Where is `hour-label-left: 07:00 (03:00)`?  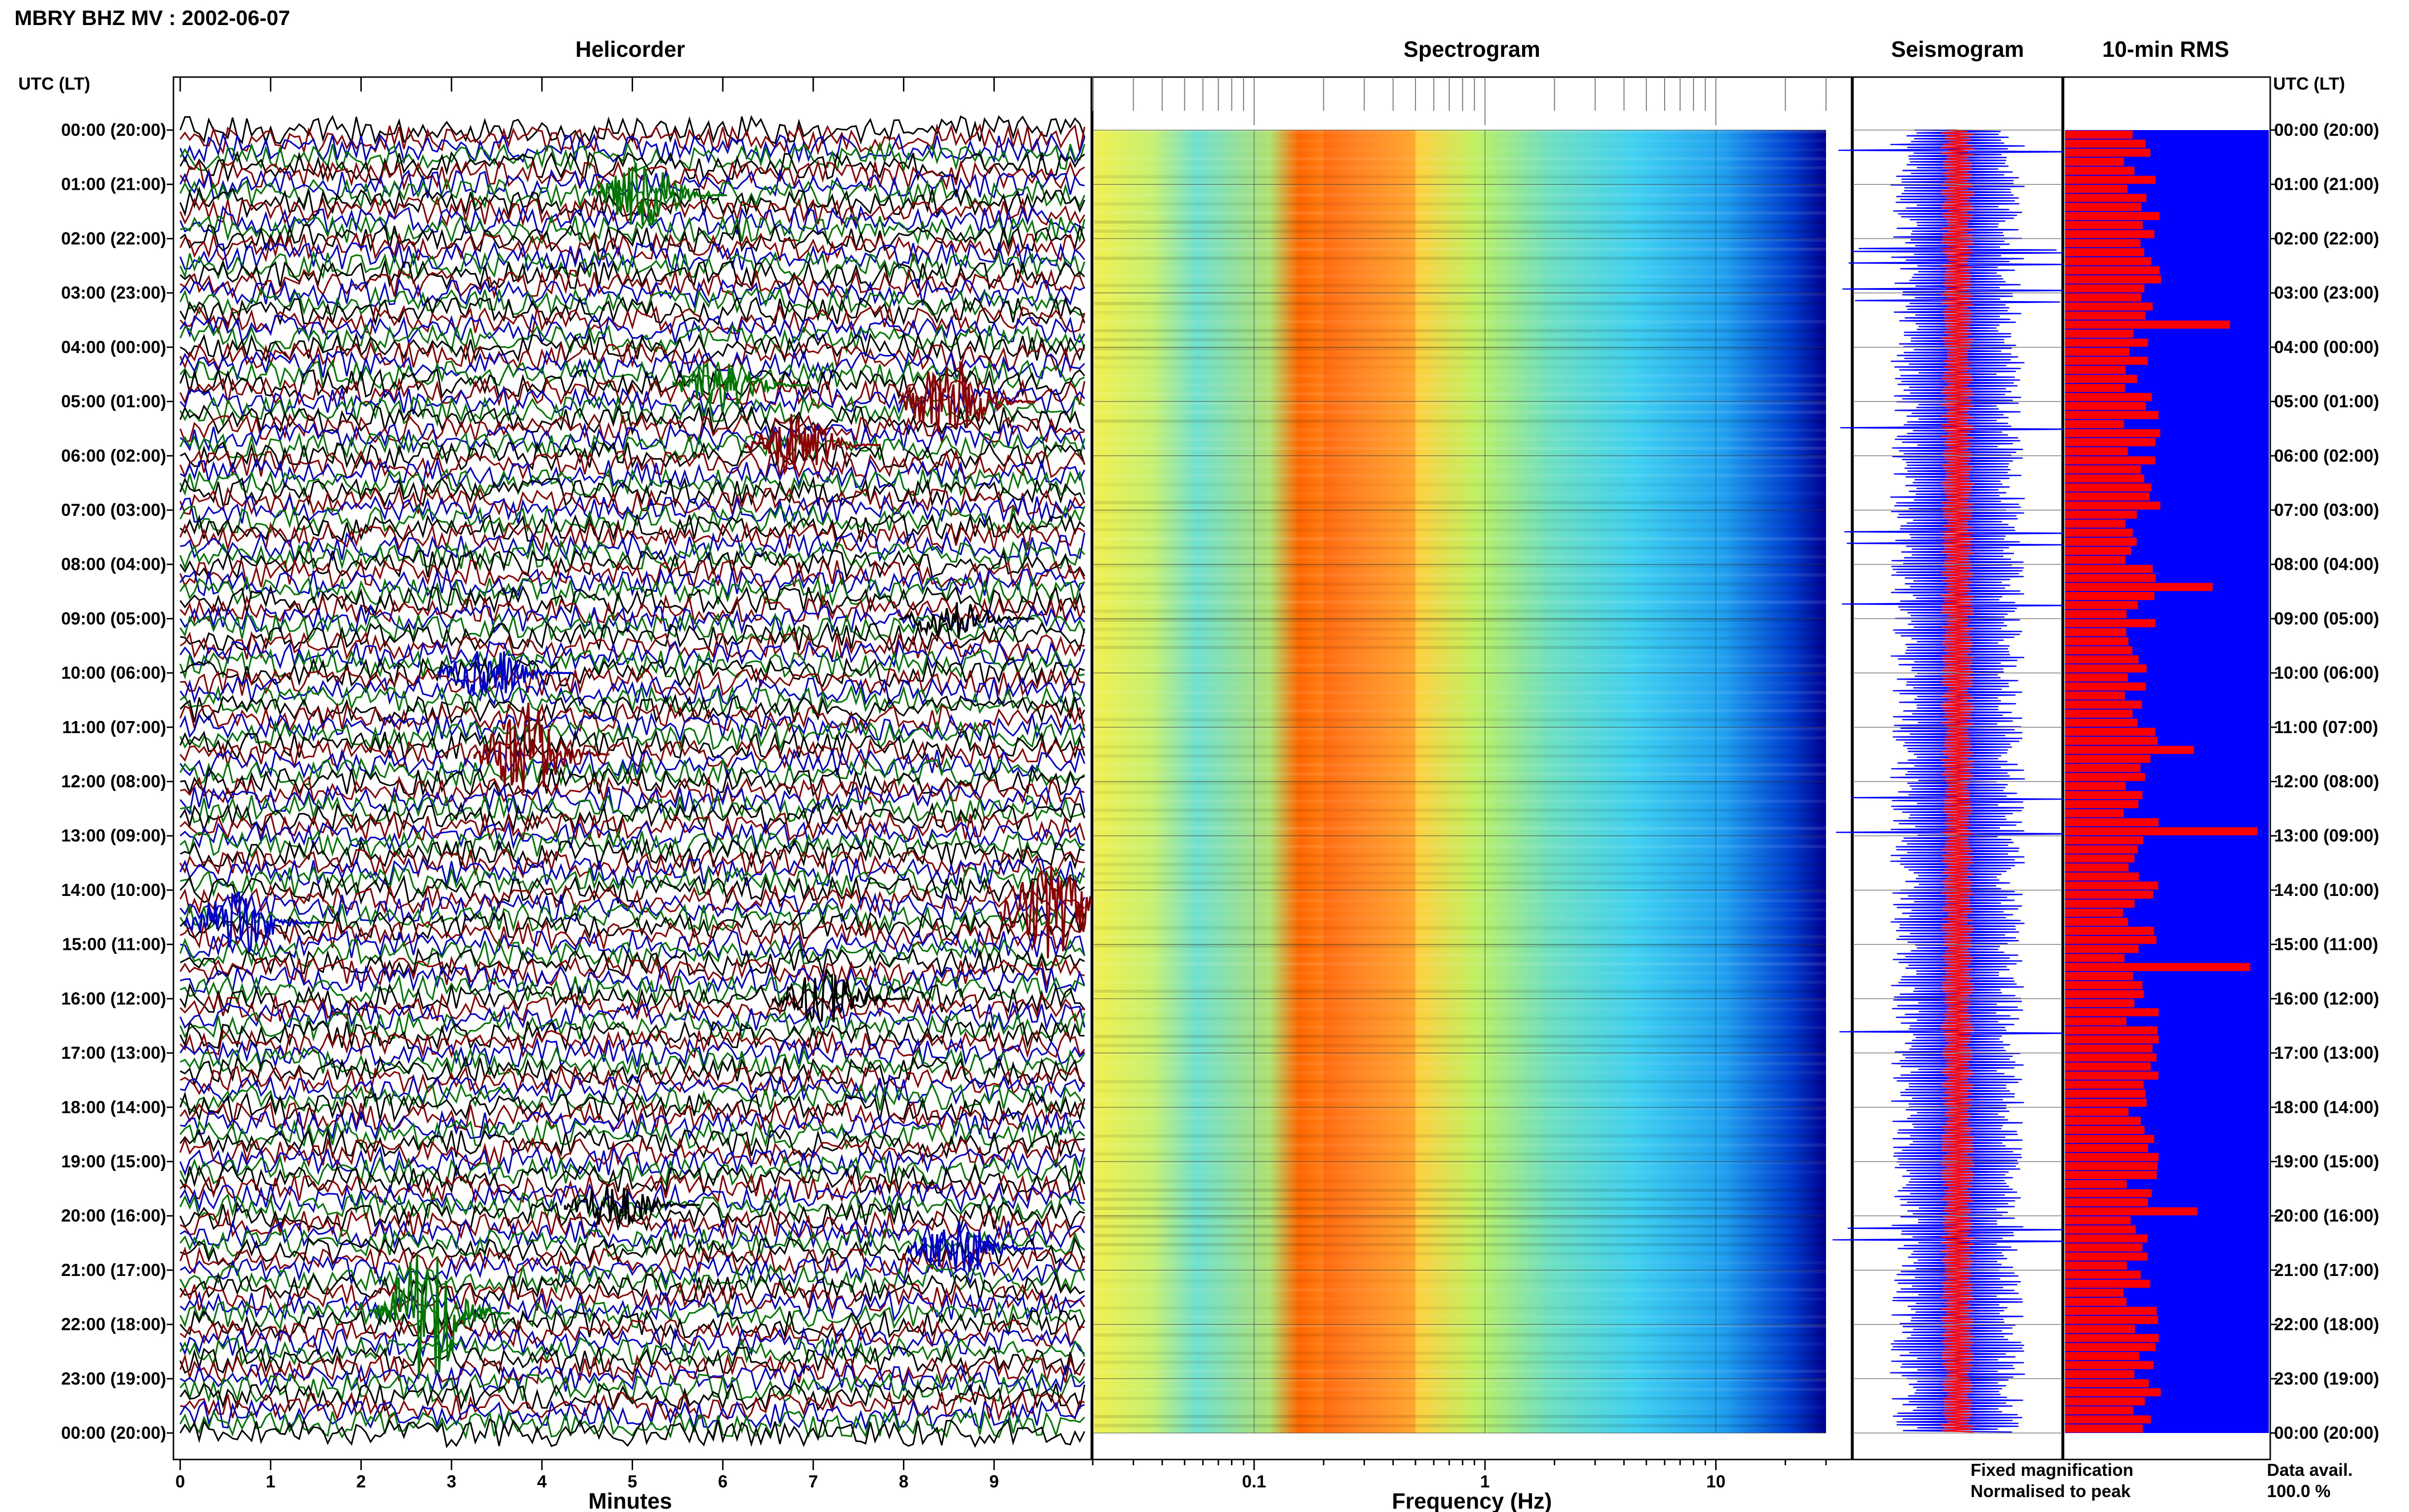 hour-label-left: 07:00 (03:00) is located at coordinates (113, 510).